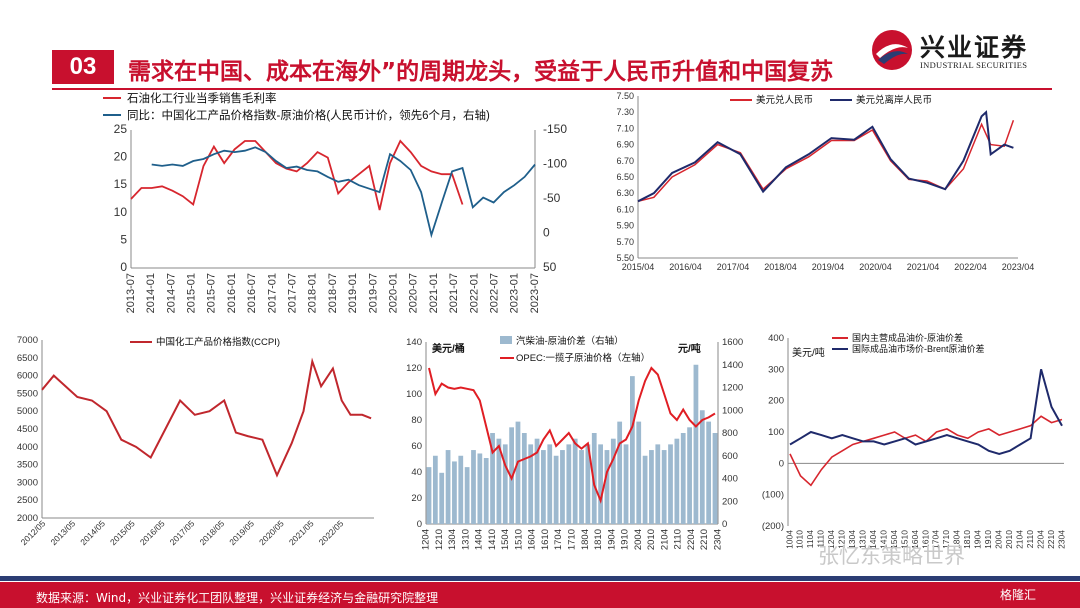  Describe the element at coordinates (638, 267) in the screenshot. I see `x-tick-label: 2015/04` at that location.